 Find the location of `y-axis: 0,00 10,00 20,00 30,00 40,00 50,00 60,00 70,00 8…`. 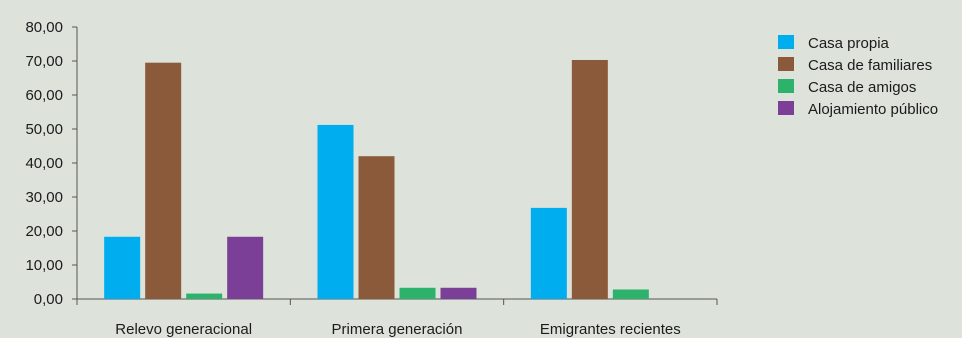

y-axis: 0,00 10,00 20,00 30,00 40,00 50,00 60,00 70,00 8… is located at coordinates (51, 163).